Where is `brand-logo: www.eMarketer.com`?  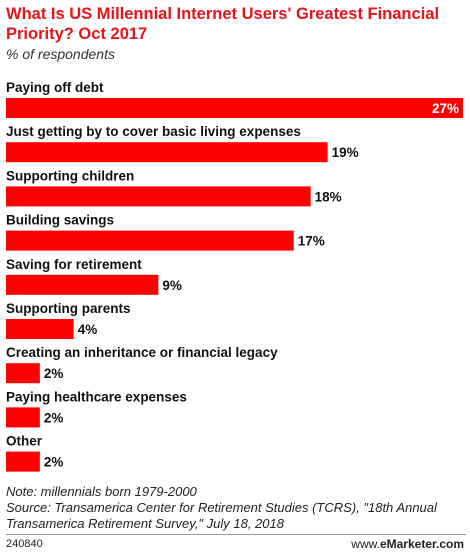 brand-logo: www.eMarketer.com is located at coordinates (407, 544).